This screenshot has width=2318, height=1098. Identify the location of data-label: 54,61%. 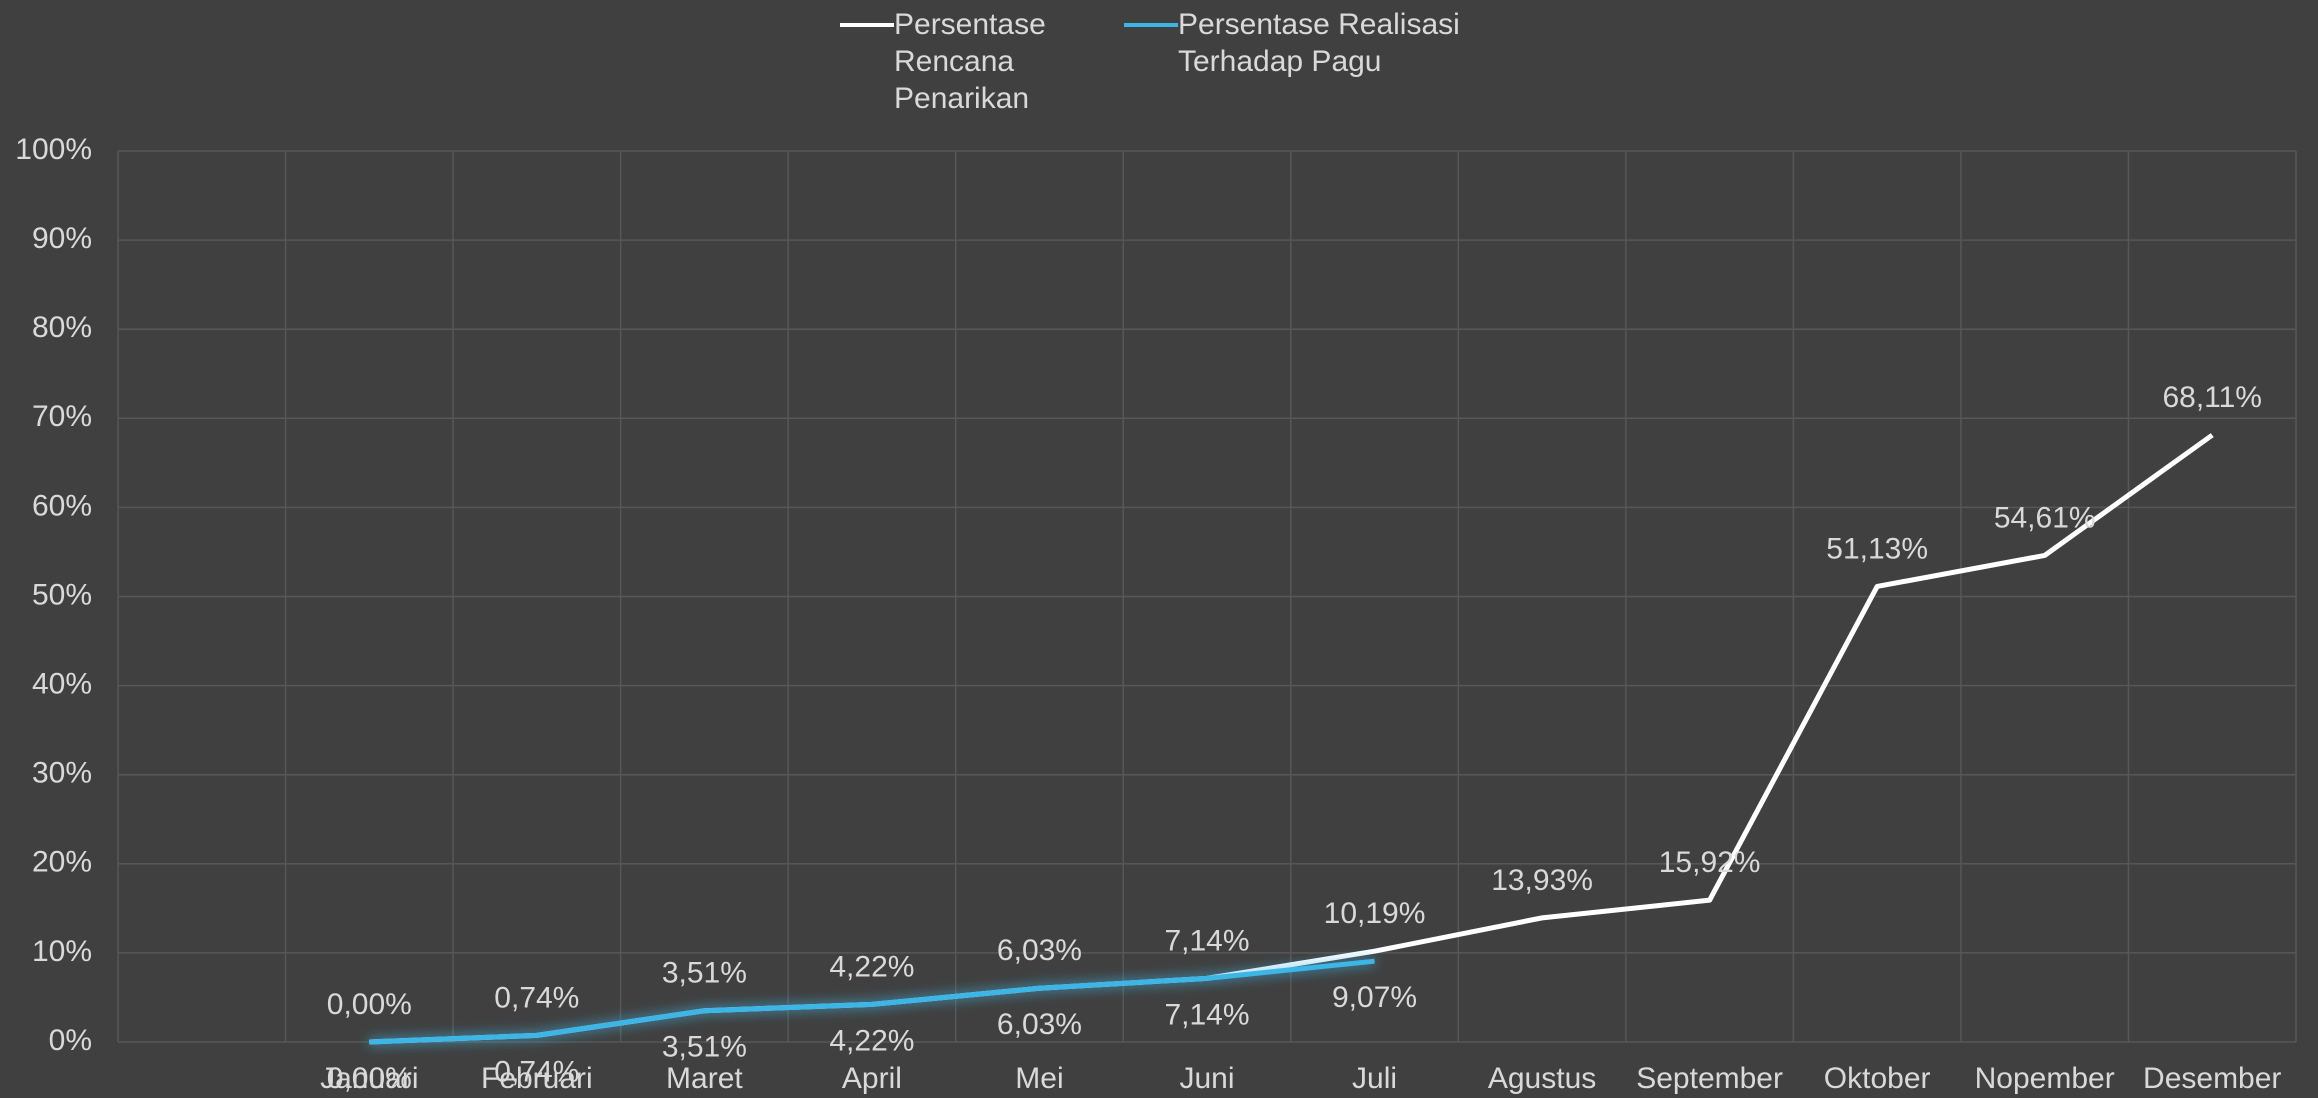
(2045, 517).